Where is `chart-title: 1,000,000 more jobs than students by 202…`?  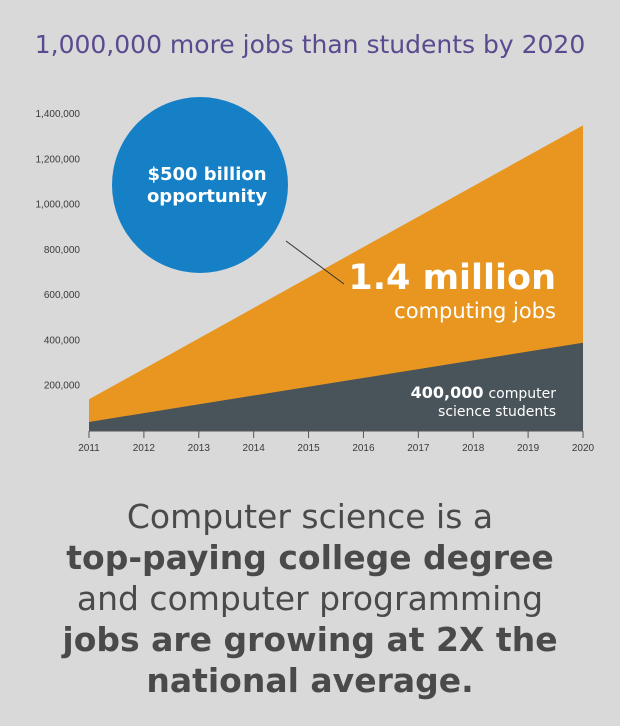 chart-title: 1,000,000 more jobs than students by 202… is located at coordinates (310, 44).